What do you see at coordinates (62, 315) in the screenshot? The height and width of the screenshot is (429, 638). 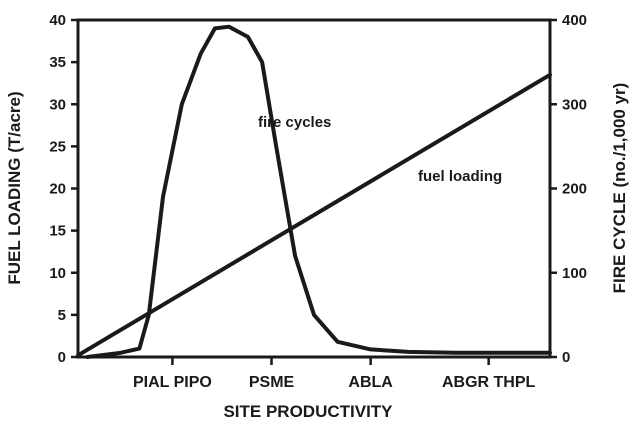 I see `left-tick-label: 5` at bounding box center [62, 315].